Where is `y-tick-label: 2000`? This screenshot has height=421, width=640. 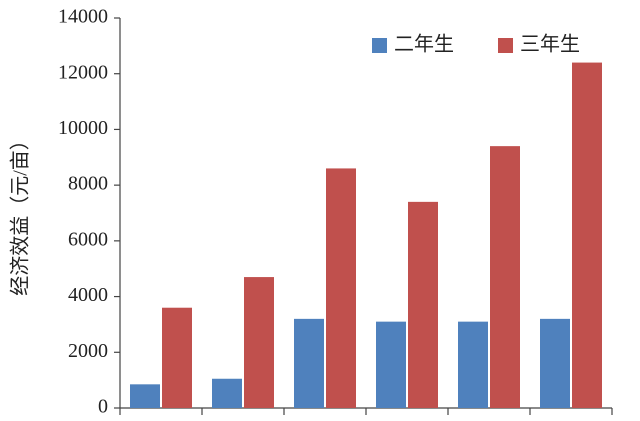 y-tick-label: 2000 is located at coordinates (88, 351).